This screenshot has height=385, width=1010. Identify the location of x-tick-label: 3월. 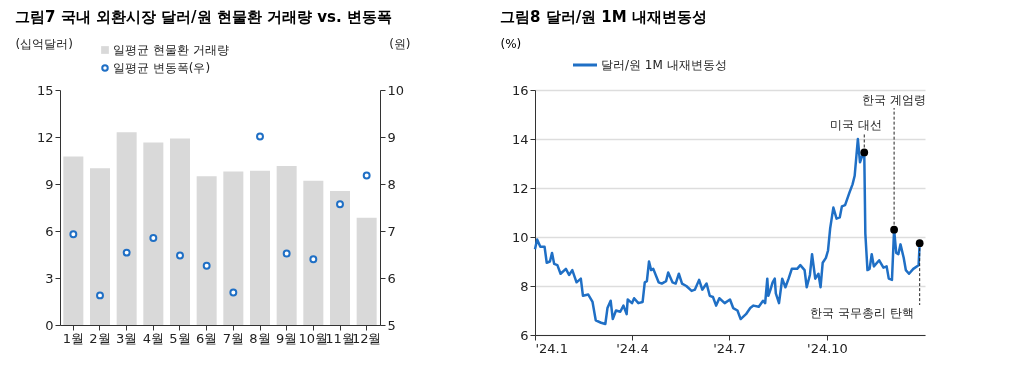
(127, 338).